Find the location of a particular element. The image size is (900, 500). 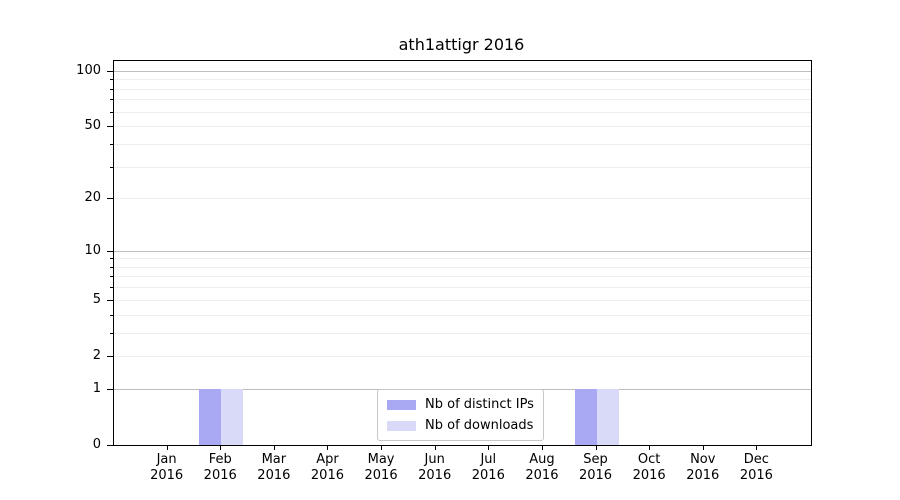

legend-item-distinct-ips: Nb of distinct IPs is located at coordinates (460, 404).